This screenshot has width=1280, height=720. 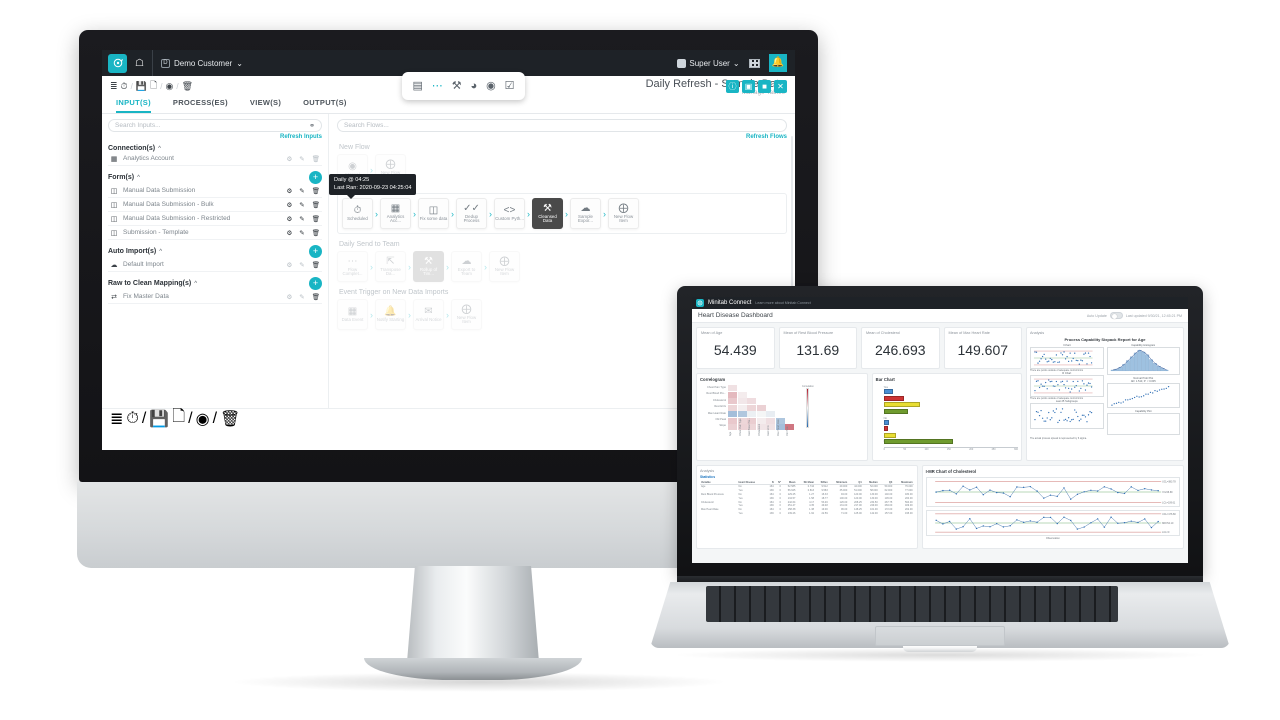 I want to click on list-item: ◫ Submission - Template ⚙ ✎ 🗑, so click(x=215, y=233).